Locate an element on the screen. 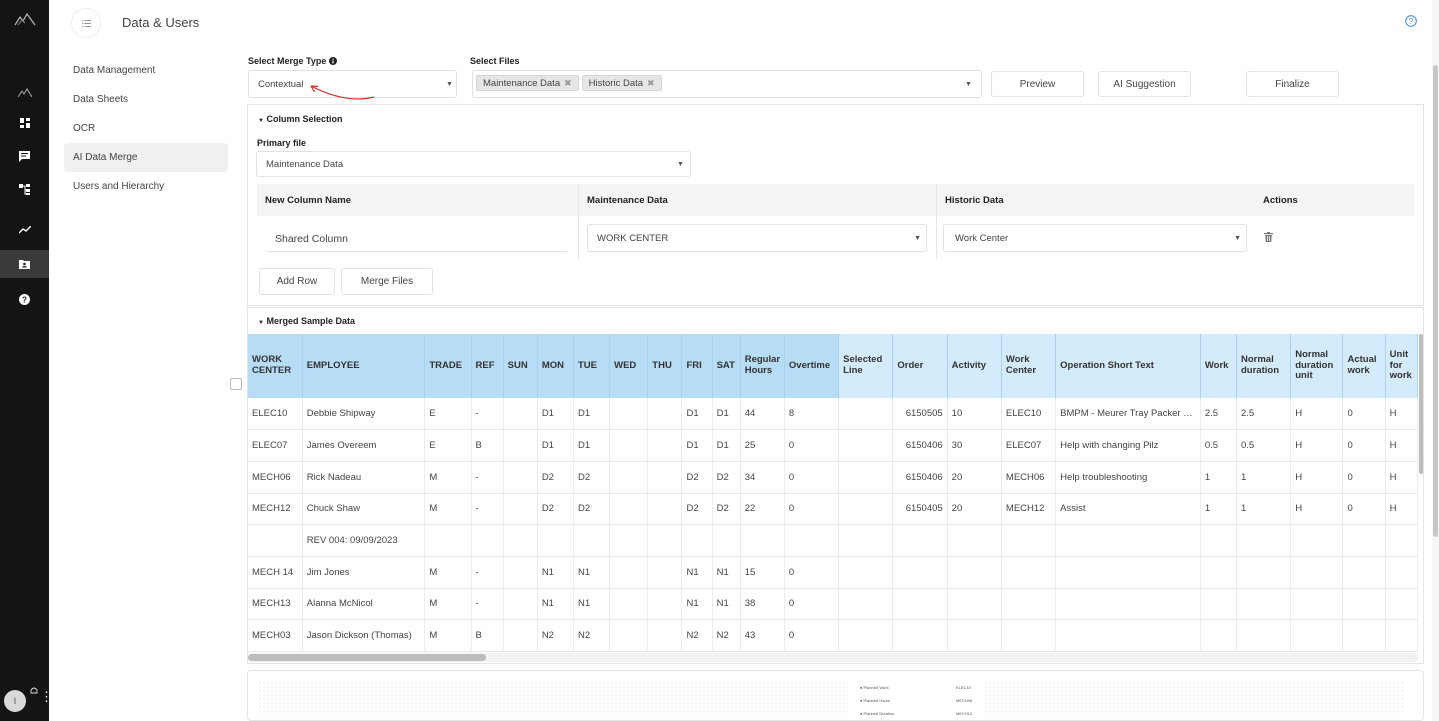  trash-icon is located at coordinates (1268, 237).